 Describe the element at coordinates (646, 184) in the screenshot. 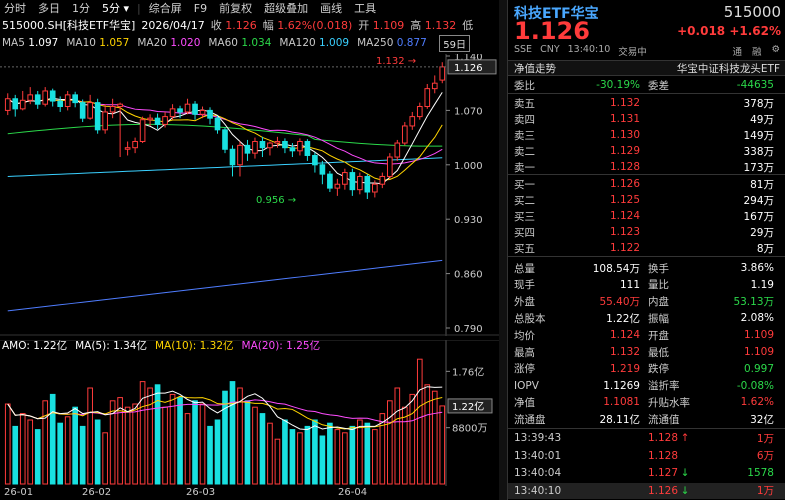

I see `bid-row: 买一 1.126 81万` at that location.